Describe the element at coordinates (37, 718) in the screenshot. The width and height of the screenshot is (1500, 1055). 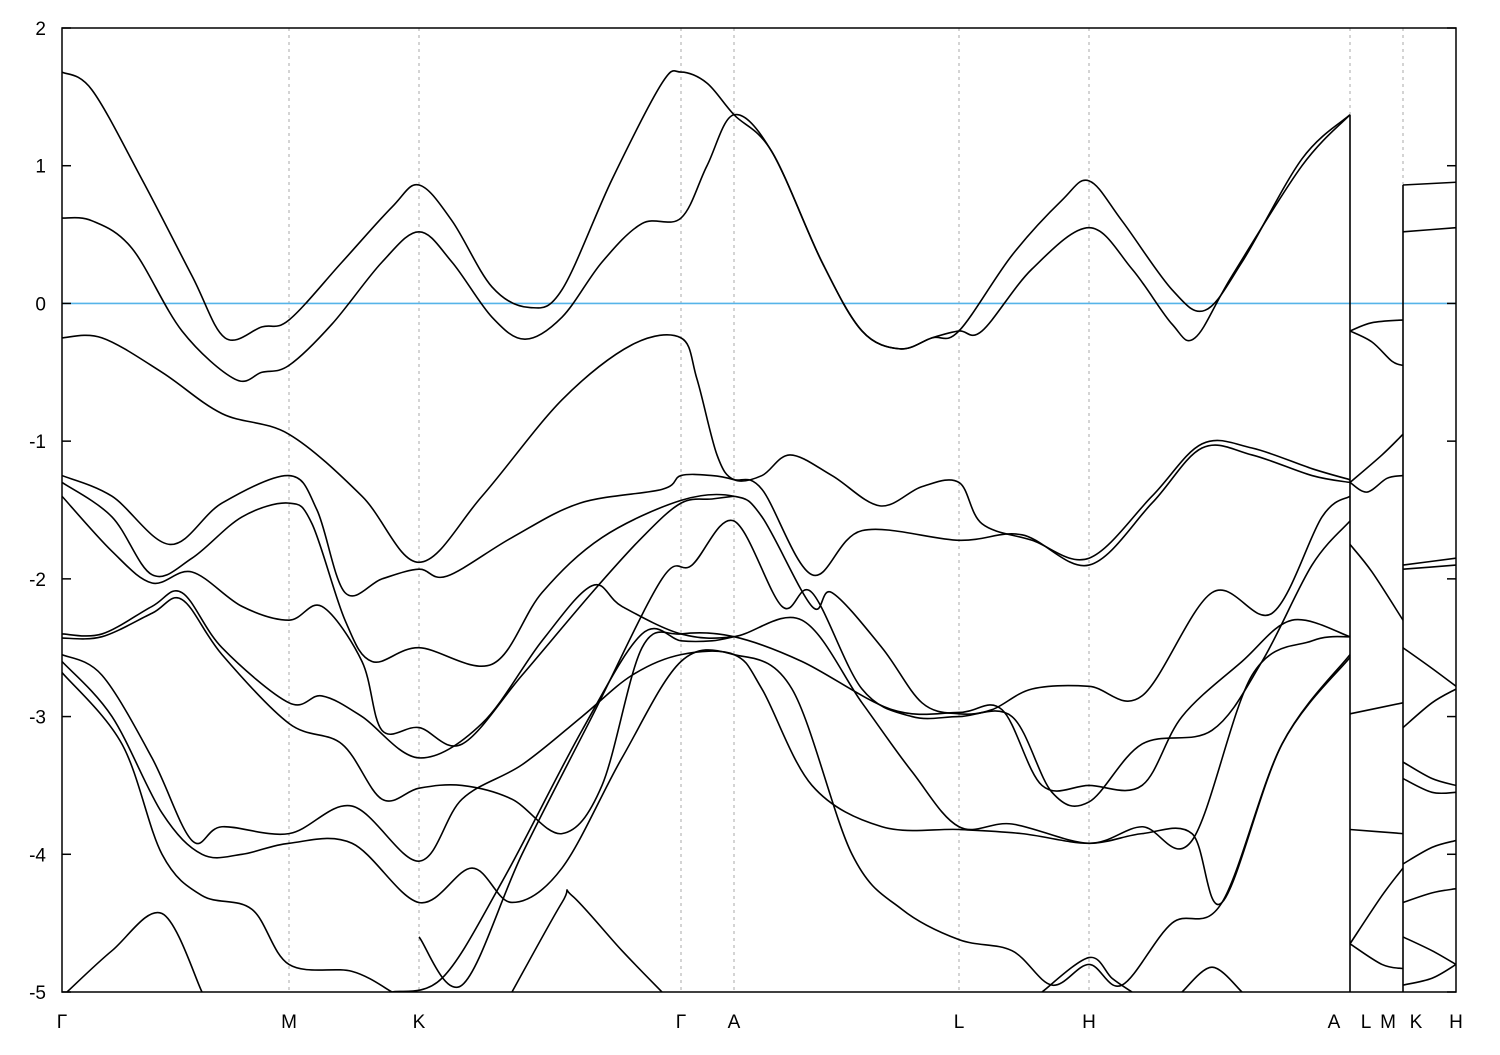
I see `y-tick-label: -3` at that location.